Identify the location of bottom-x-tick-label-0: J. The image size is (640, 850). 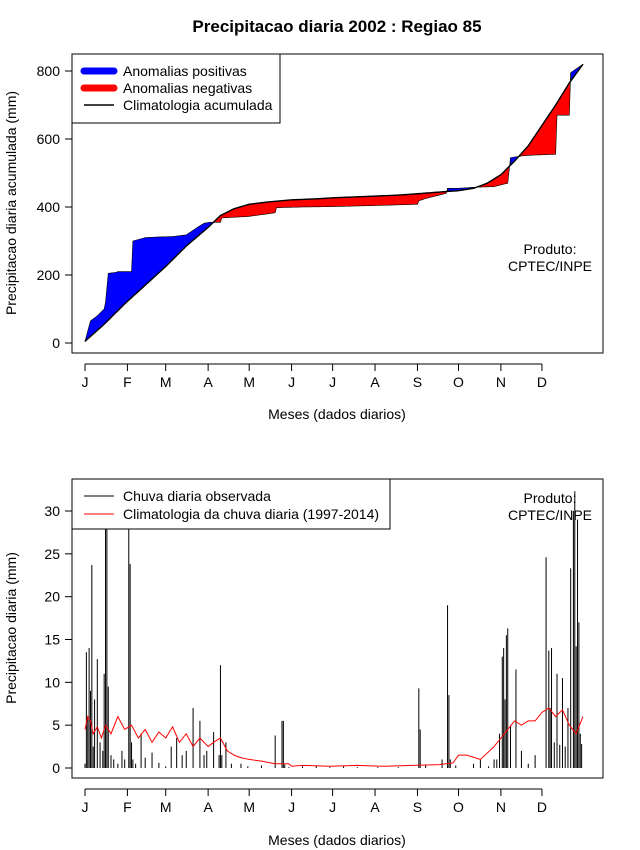
(85, 807).